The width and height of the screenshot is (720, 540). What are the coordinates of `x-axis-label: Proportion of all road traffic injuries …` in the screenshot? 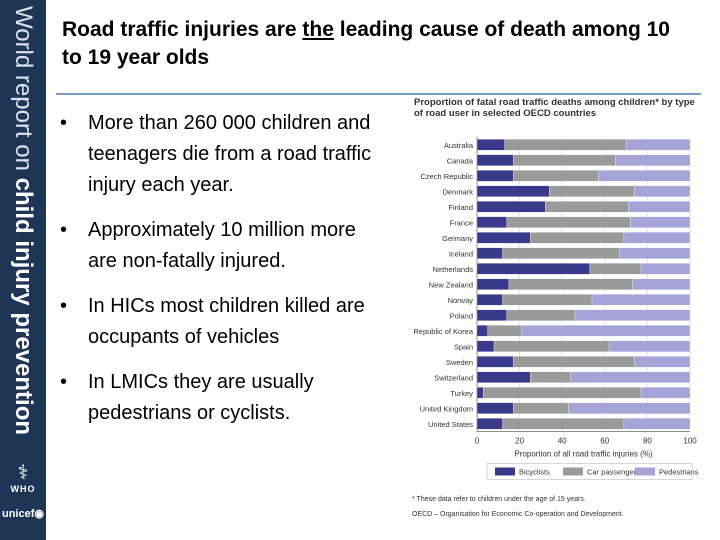 It's located at (583, 454).